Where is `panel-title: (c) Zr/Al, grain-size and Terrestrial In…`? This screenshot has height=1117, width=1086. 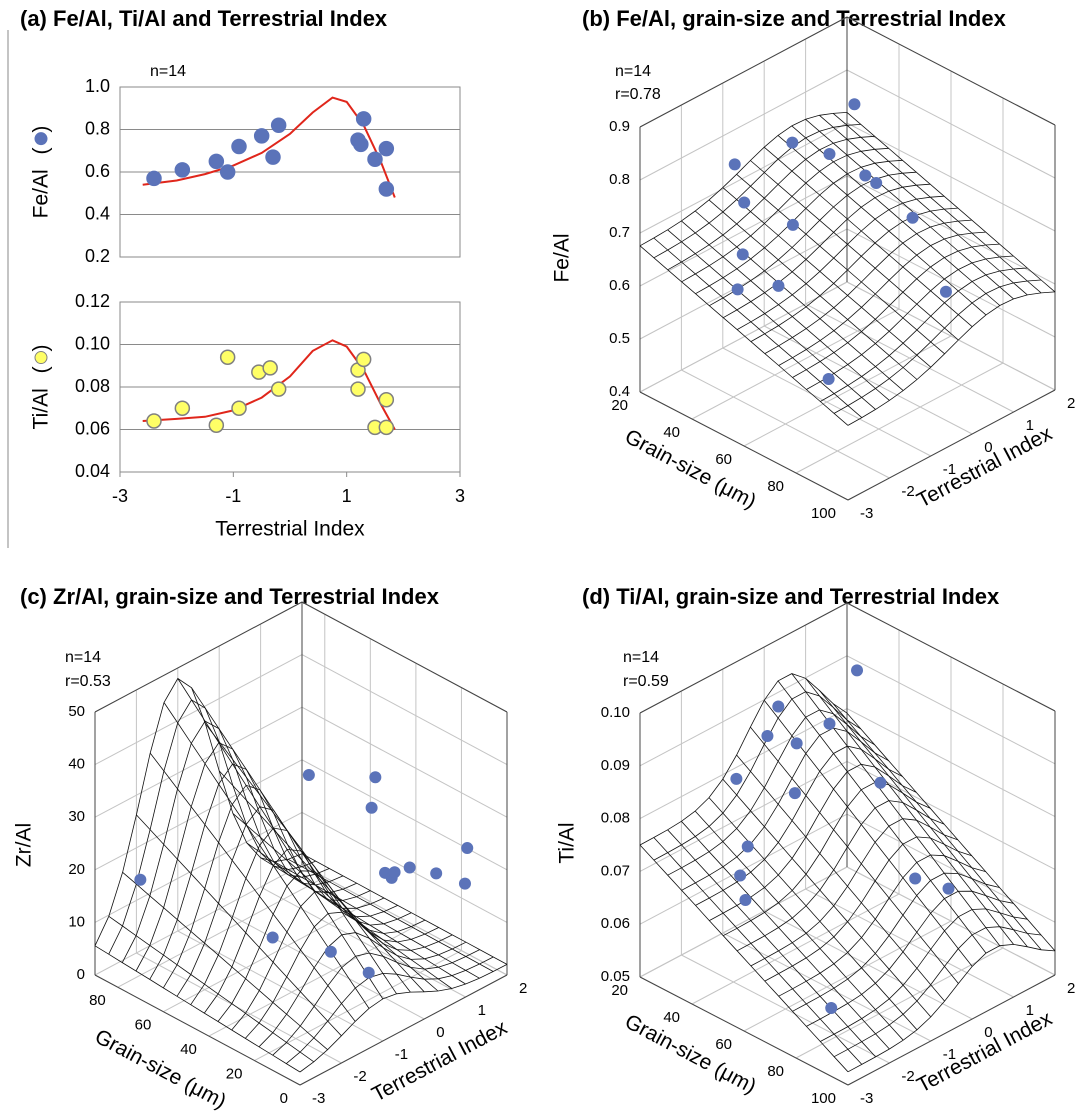
panel-title: (c) Zr/Al, grain-size and Terrestrial In… is located at coordinates (230, 596).